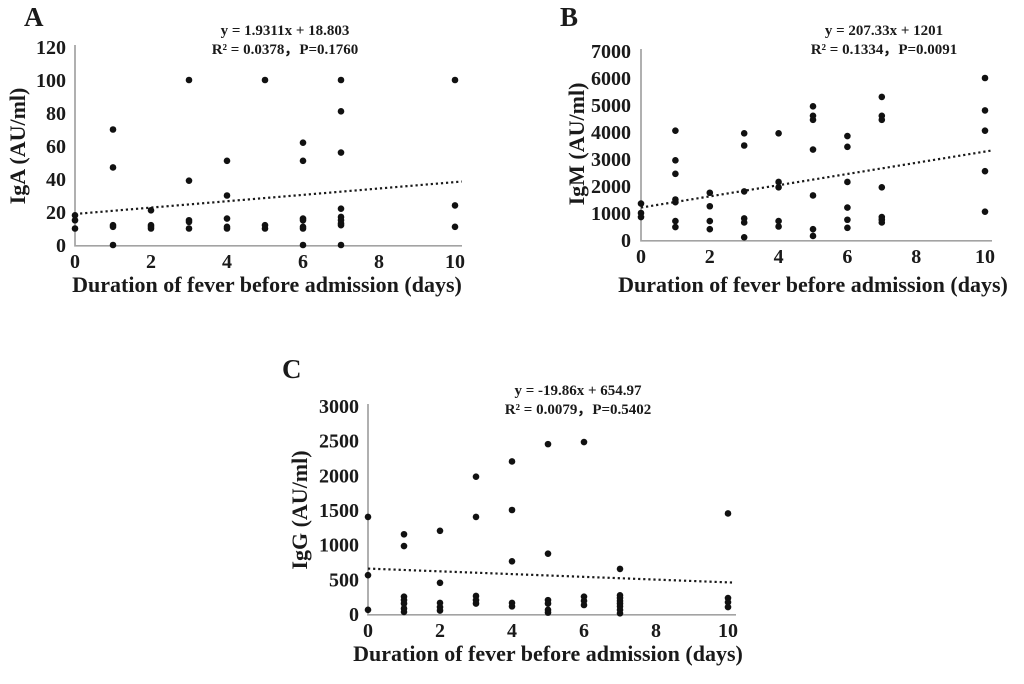  I want to click on panel-b-y-tick-label: 7000, so click(611, 52).